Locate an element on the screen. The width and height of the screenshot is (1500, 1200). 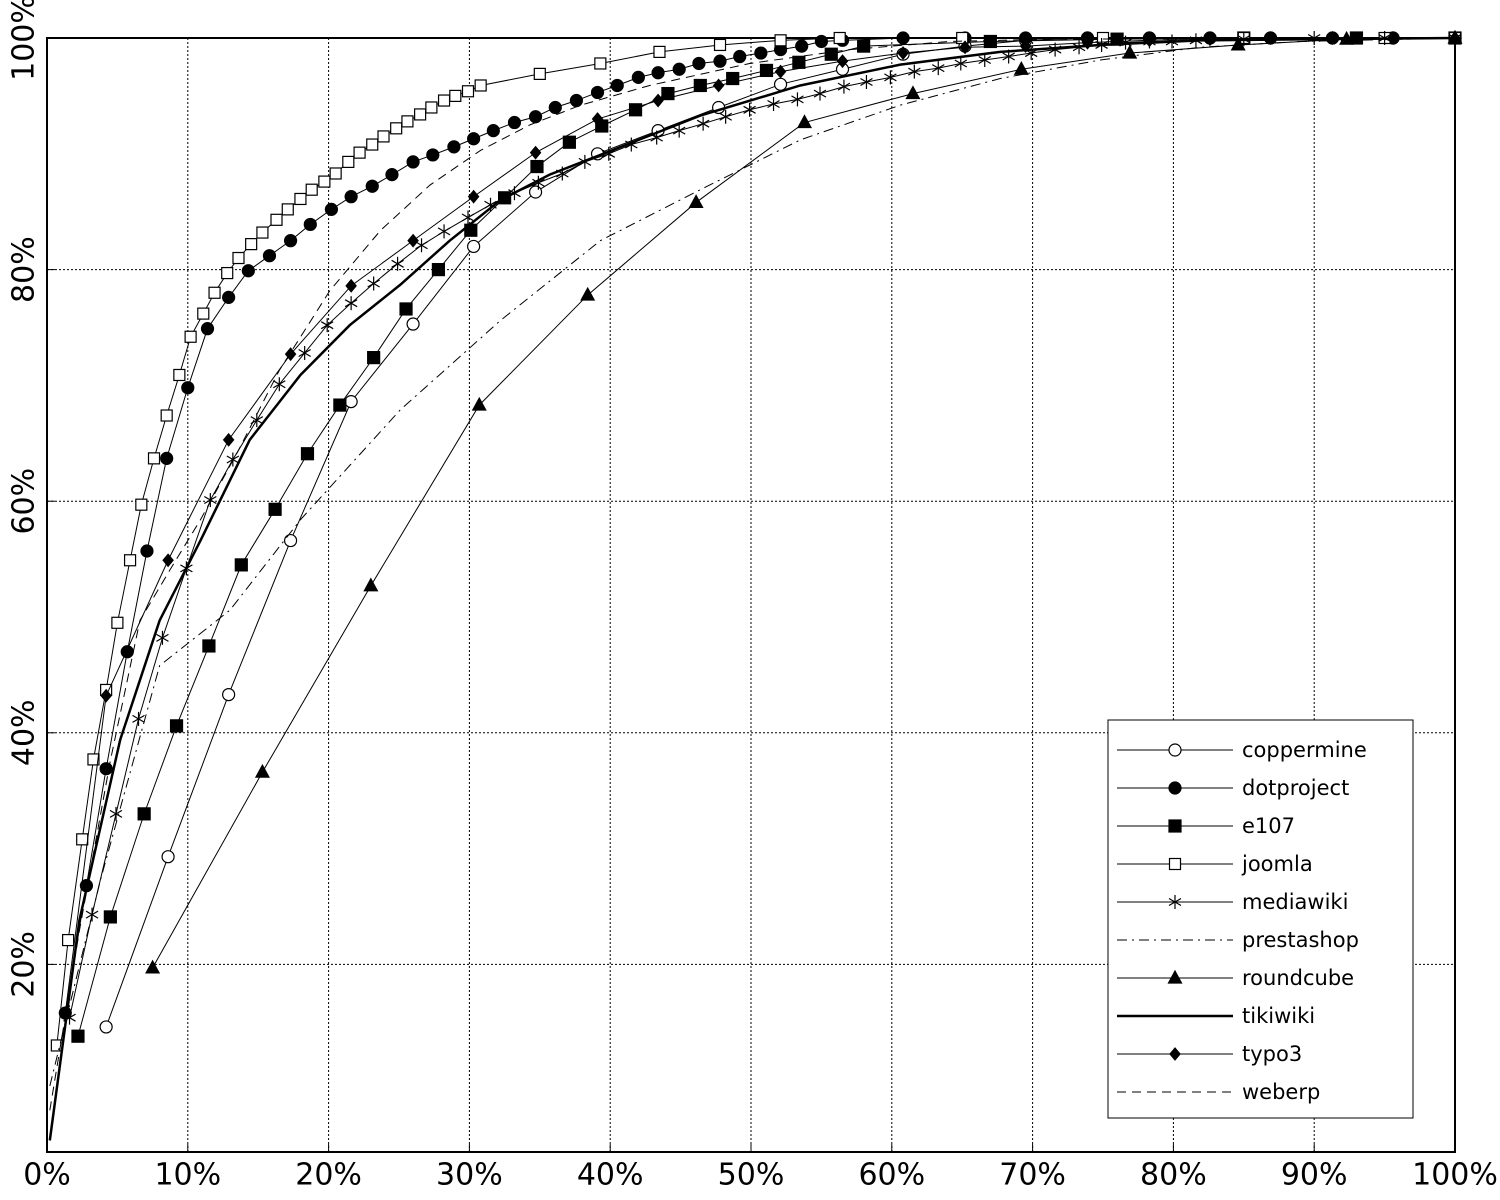
x-tick-label: 80% is located at coordinates (1173, 1175).